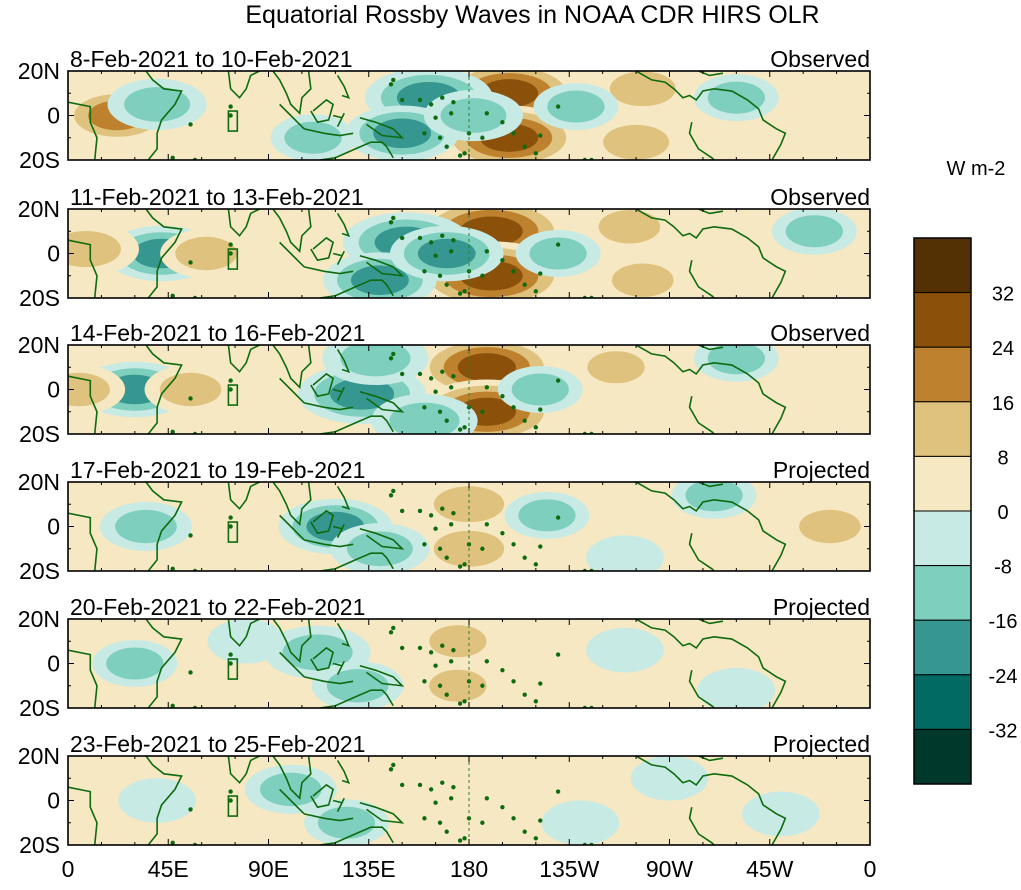 The height and width of the screenshot is (890, 1021). Describe the element at coordinates (1003, 404) in the screenshot. I see `colorbar-tick-label: 16` at that location.